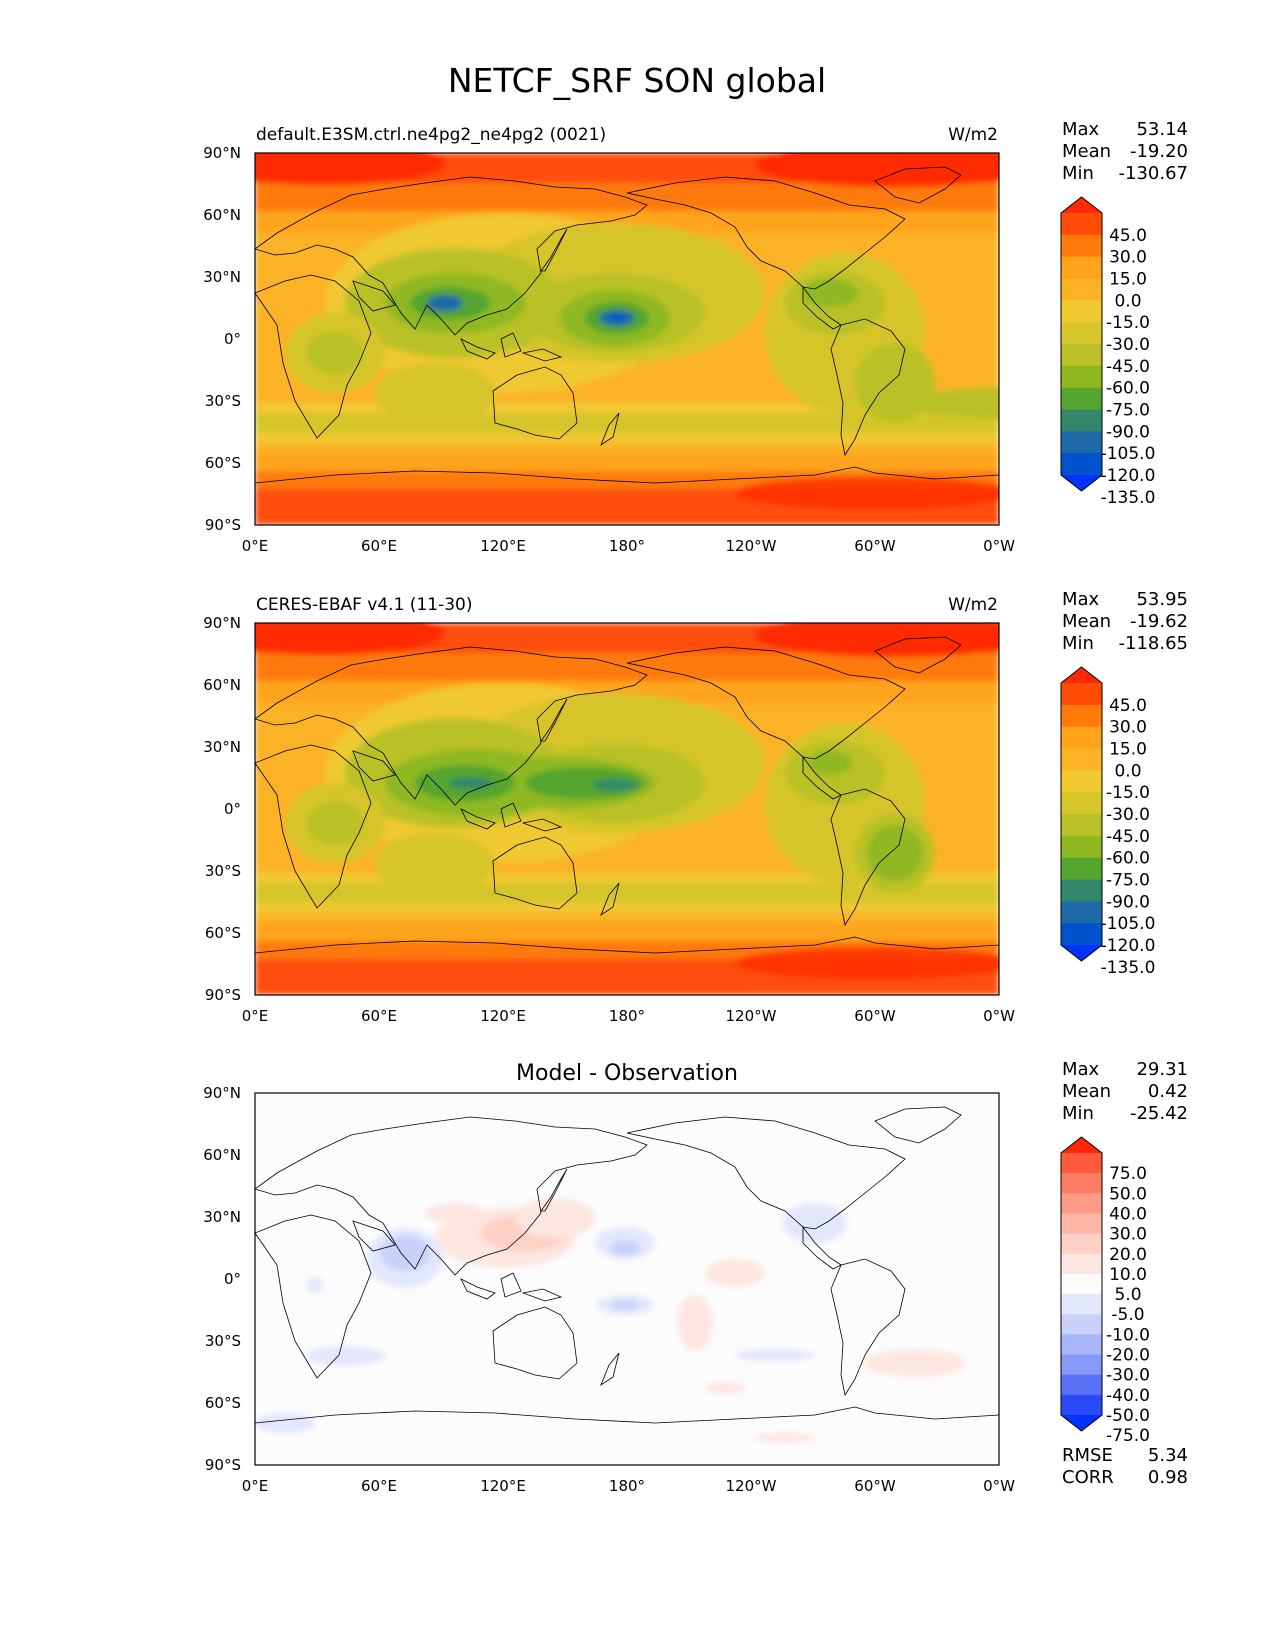 The width and height of the screenshot is (1275, 1650). What do you see at coordinates (222, 623) in the screenshot?
I see `y-tick-label: 90°N` at bounding box center [222, 623].